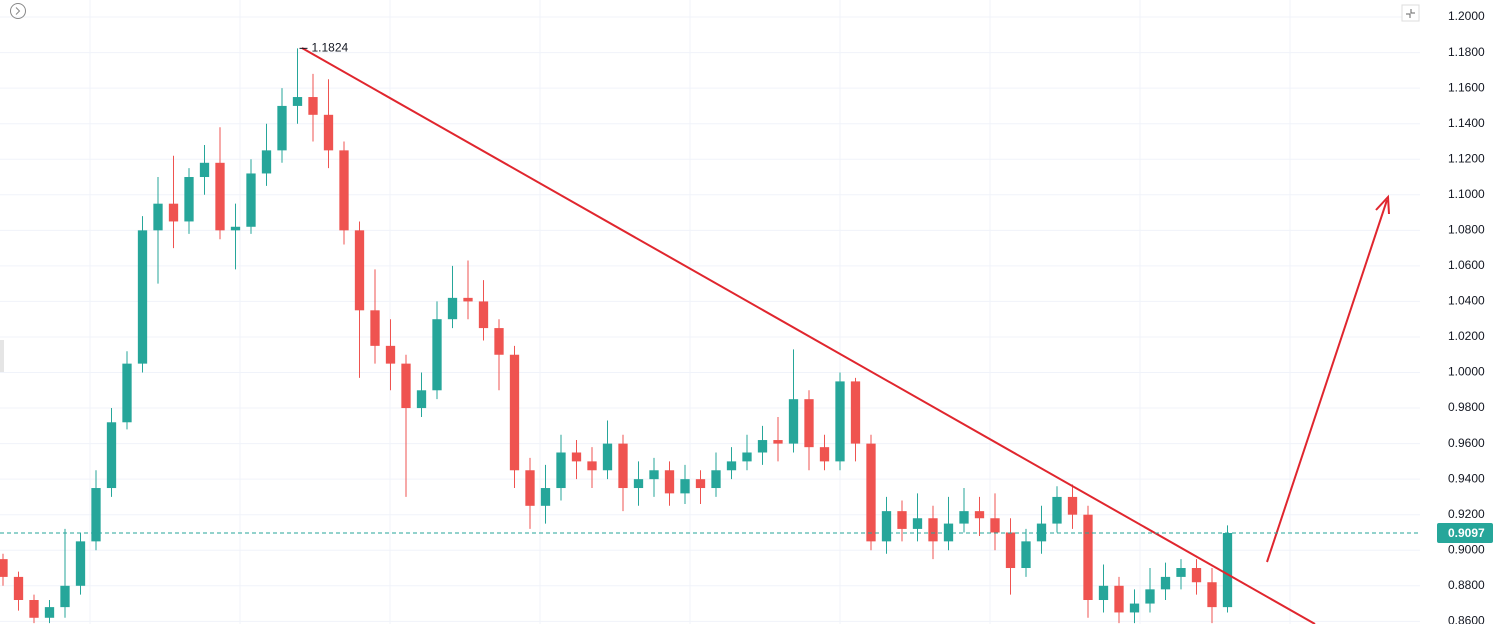 Image resolution: width=1493 pixels, height=624 pixels. Describe the element at coordinates (1466, 230) in the screenshot. I see `y-tick-label: 1.0800` at that location.